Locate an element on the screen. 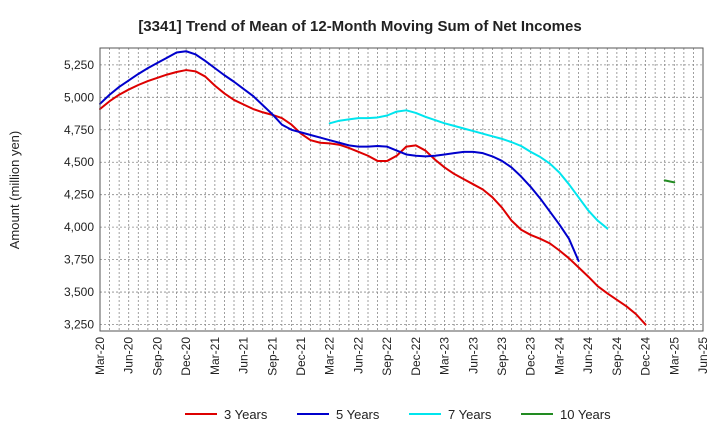 This screenshot has height=440, width=720. x-tick-label: Sep-24 is located at coordinates (617, 356).